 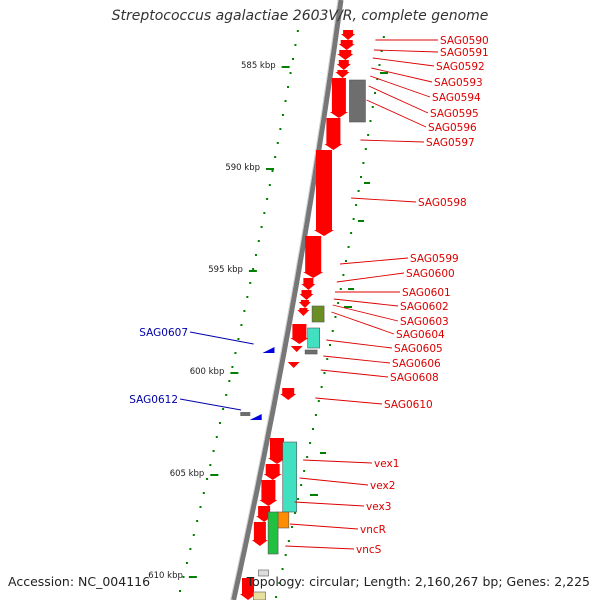 What do you see at coordinates (343, 65) in the screenshot?
I see `gene-arrow-sag0593` at bounding box center [343, 65].